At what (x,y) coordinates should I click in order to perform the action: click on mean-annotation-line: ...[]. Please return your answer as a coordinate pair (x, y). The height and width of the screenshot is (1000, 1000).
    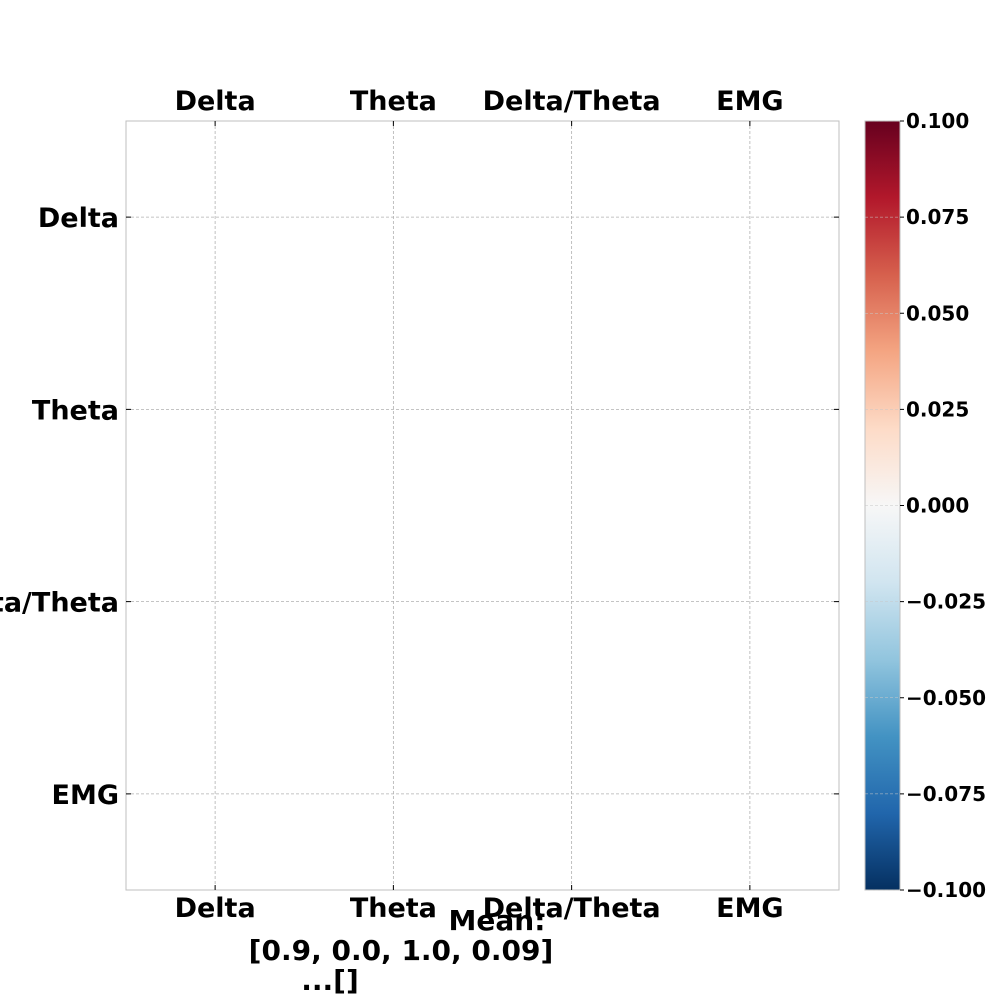
    Looking at the image, I should click on (330, 980).